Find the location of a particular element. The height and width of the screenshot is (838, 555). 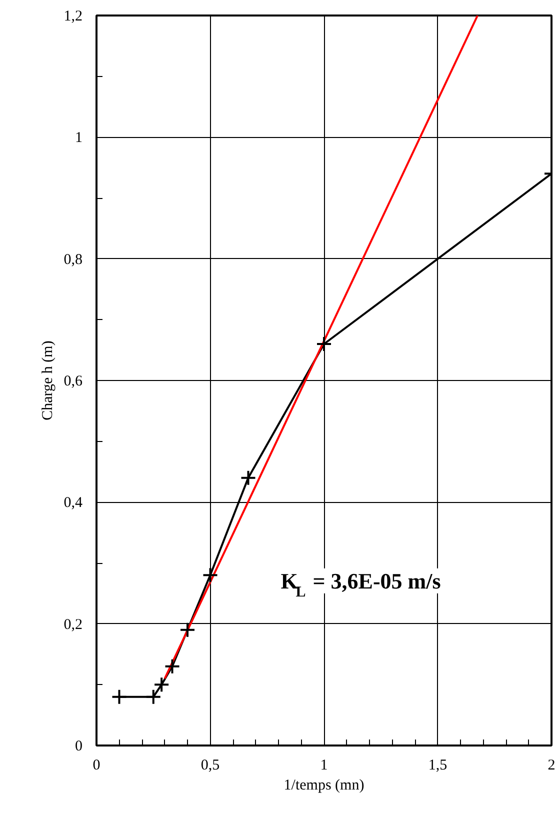

y-tick-label: 0,8 is located at coordinates (73, 260).